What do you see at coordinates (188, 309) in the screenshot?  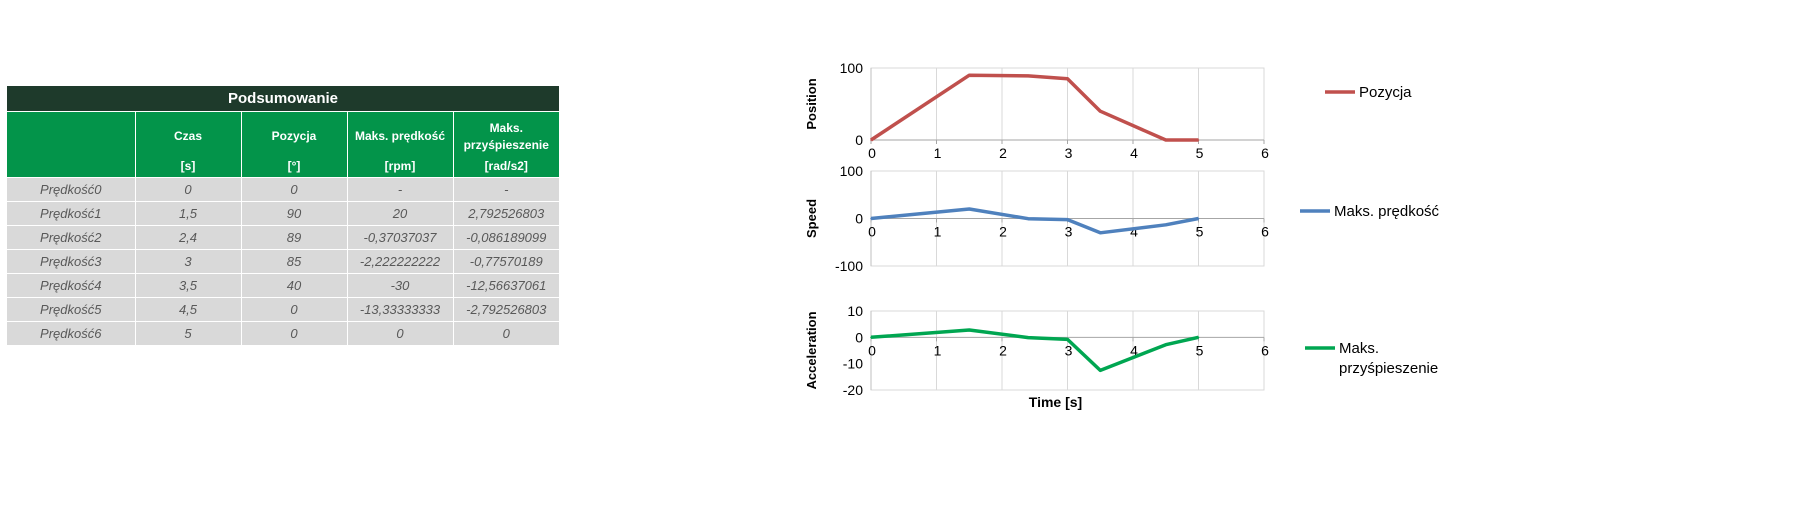 I see `table-cell: 4,5` at bounding box center [188, 309].